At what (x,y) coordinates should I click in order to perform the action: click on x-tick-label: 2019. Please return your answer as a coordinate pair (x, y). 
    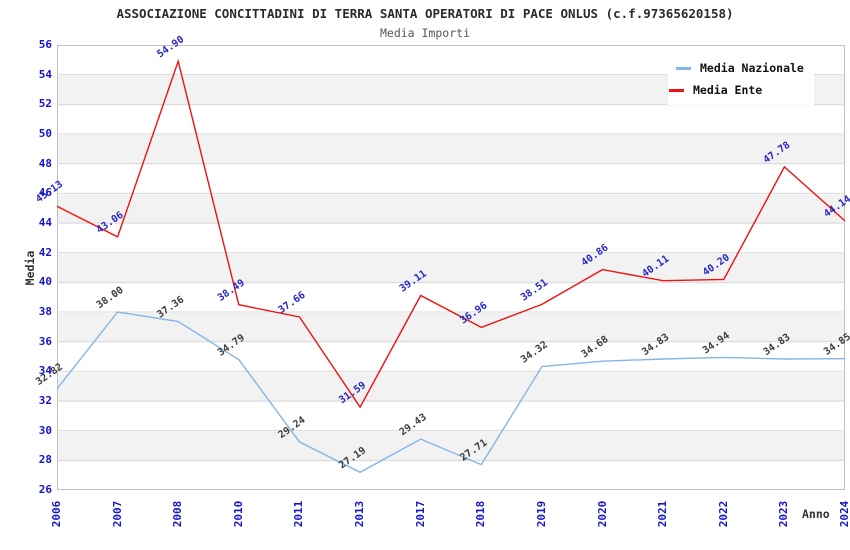
    Looking at the image, I should click on (541, 514).